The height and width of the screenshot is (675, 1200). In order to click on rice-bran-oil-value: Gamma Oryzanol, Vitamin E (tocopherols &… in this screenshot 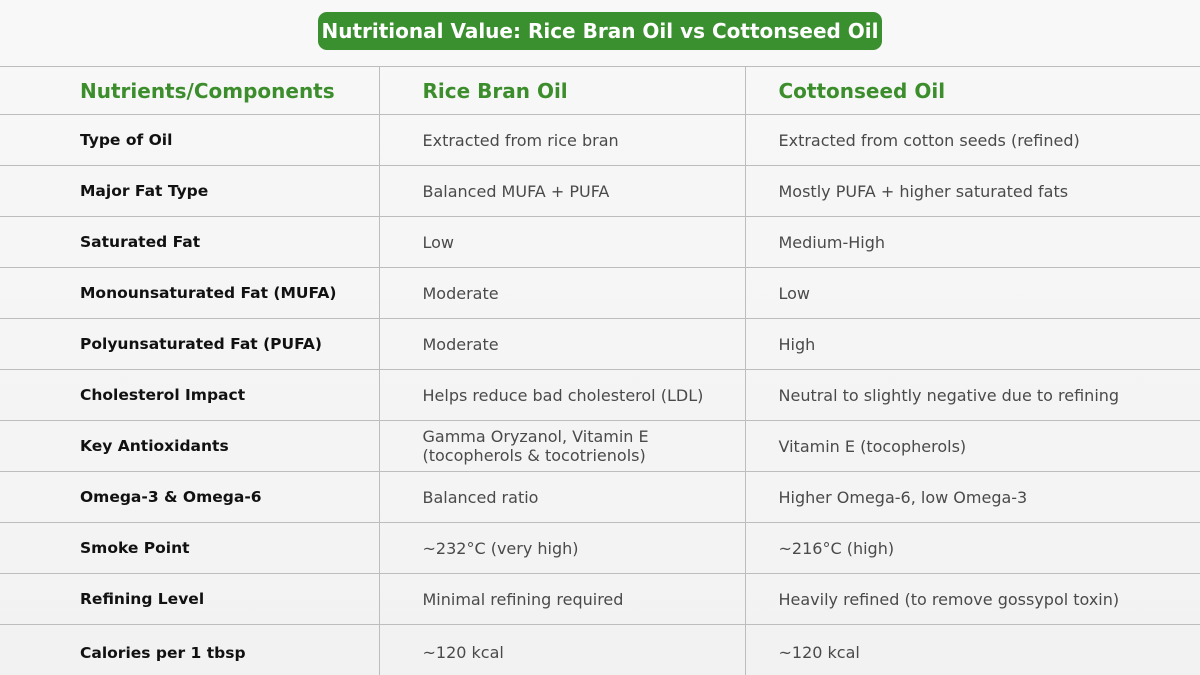, I will do `click(561, 446)`.